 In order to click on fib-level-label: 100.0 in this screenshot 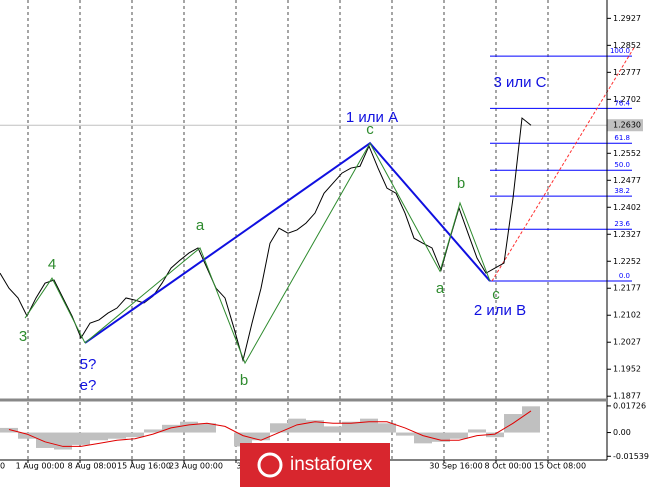, I will do `click(620, 51)`.